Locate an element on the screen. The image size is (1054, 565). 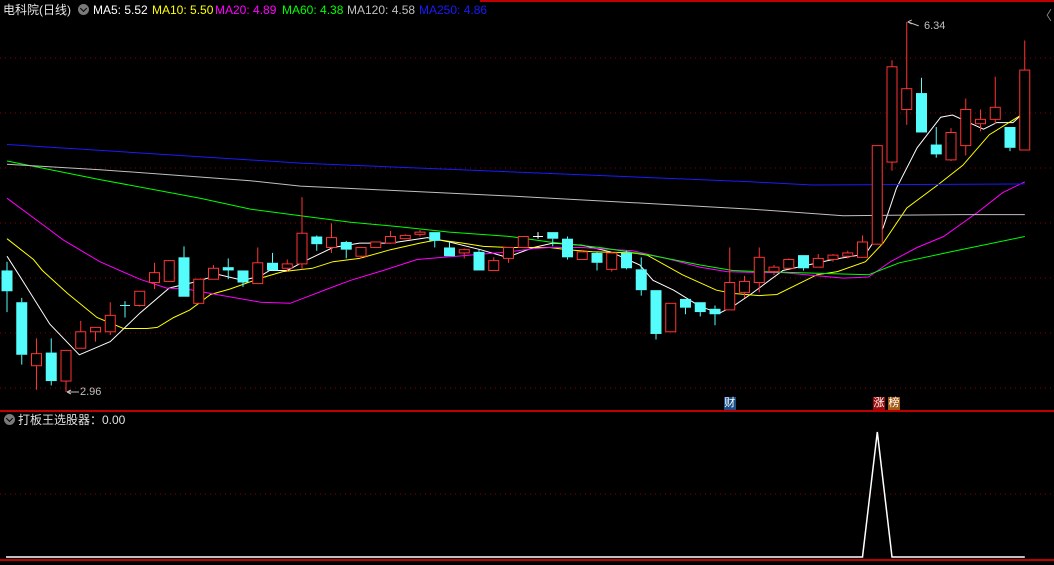
event-badge: 财 is located at coordinates (729, 403).